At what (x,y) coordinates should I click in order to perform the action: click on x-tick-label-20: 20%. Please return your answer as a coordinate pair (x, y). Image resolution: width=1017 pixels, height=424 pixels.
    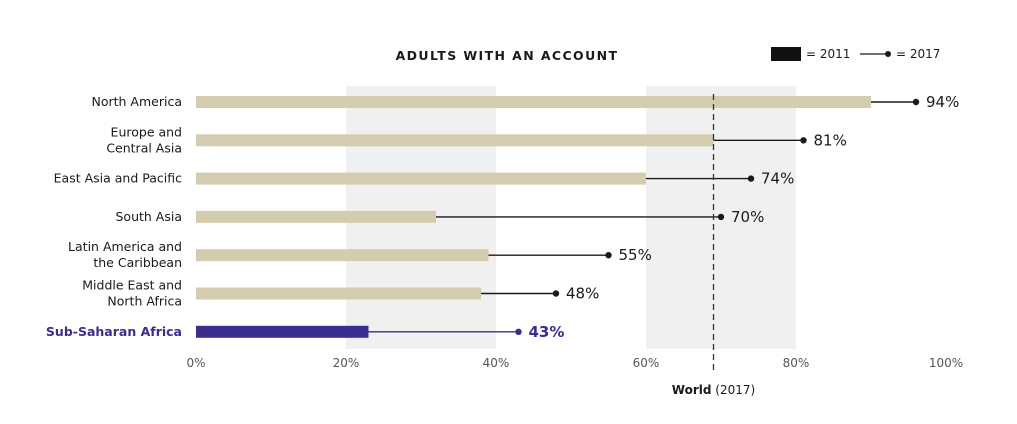
    Looking at the image, I should click on (346, 363).